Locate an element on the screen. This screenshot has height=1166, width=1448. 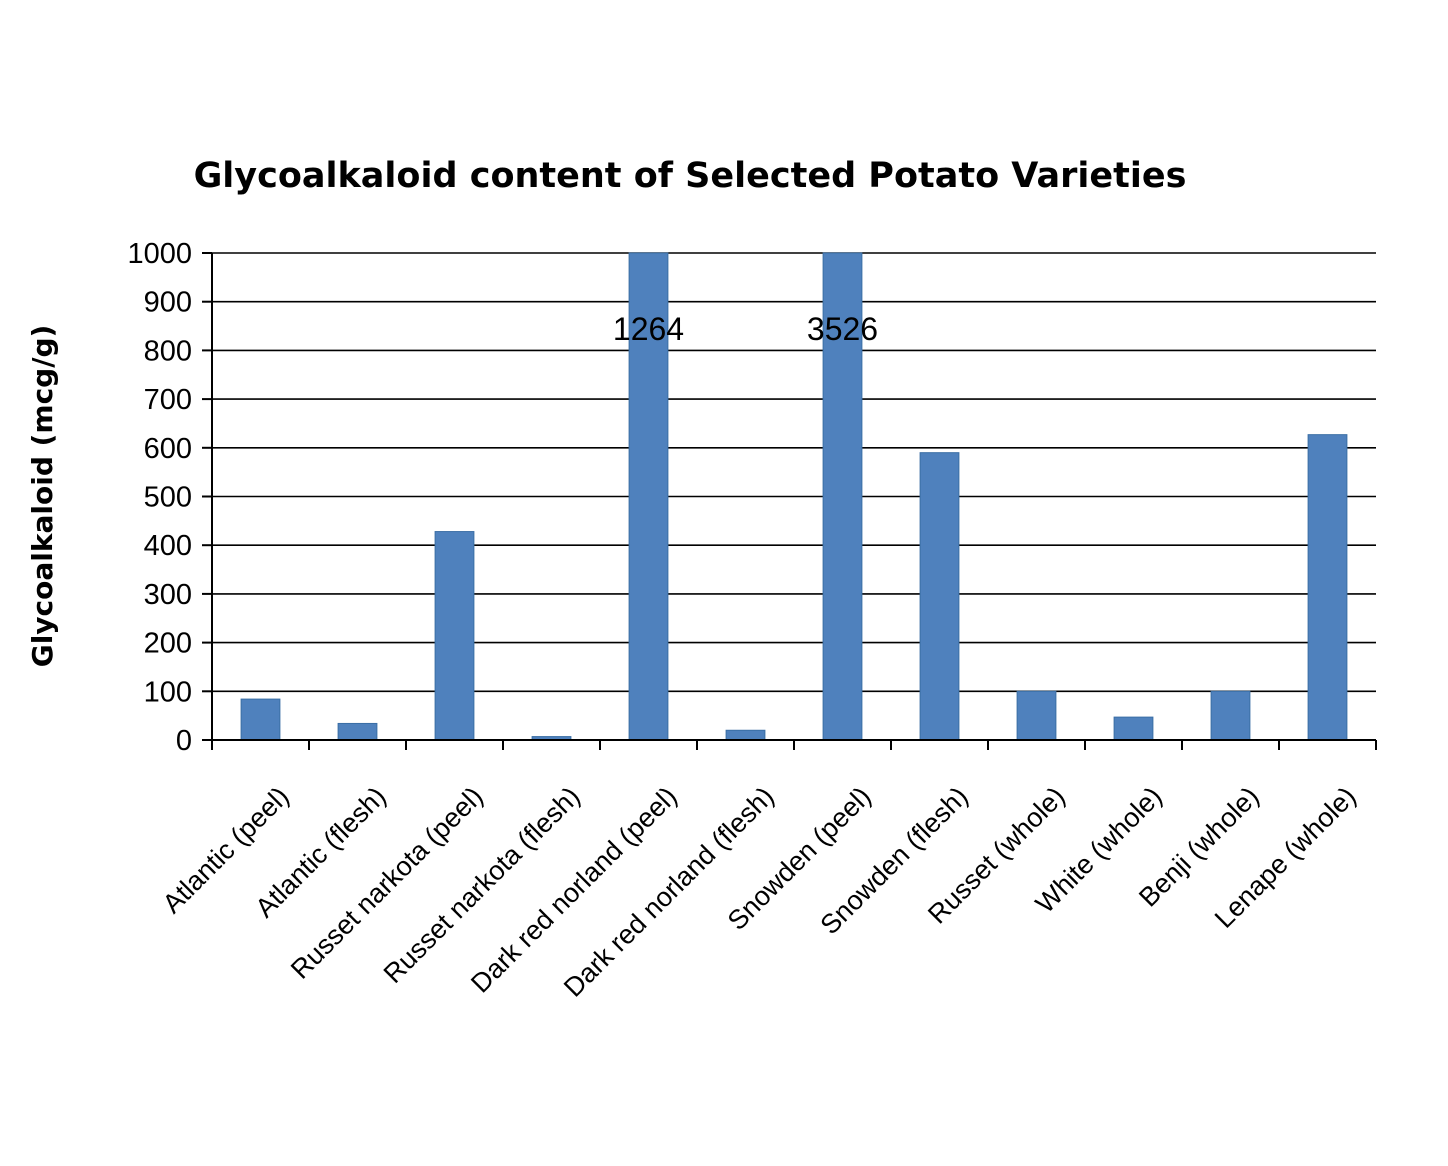
y-tick-label: 800 is located at coordinates (168, 351).